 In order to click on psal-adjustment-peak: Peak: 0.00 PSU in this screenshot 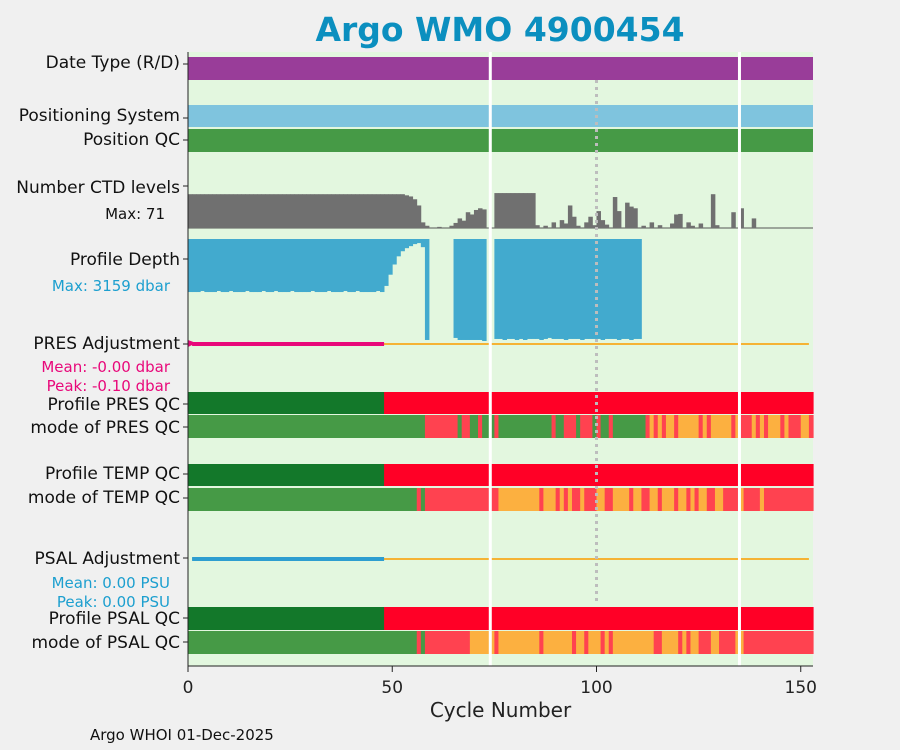, I will do `click(113, 602)`.